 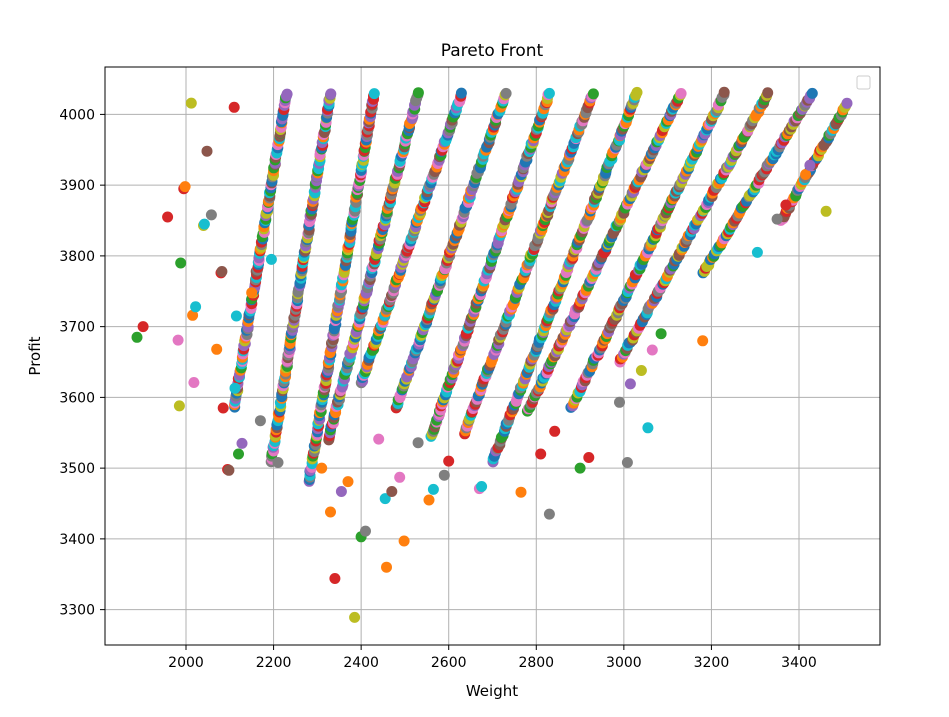 I want to click on y-axis: 3300 3400 3500 3600 3700 3800 3900 4000, so click(x=82, y=363).